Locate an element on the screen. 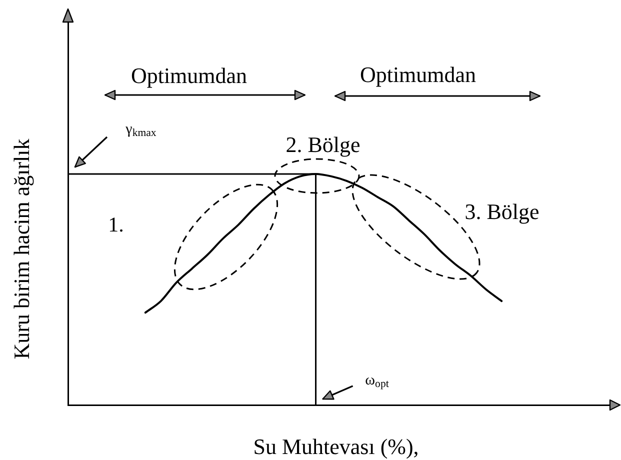 The height and width of the screenshot is (460, 621). y-axis-title: Kuru birim hacim ağırlık is located at coordinates (21, 249).